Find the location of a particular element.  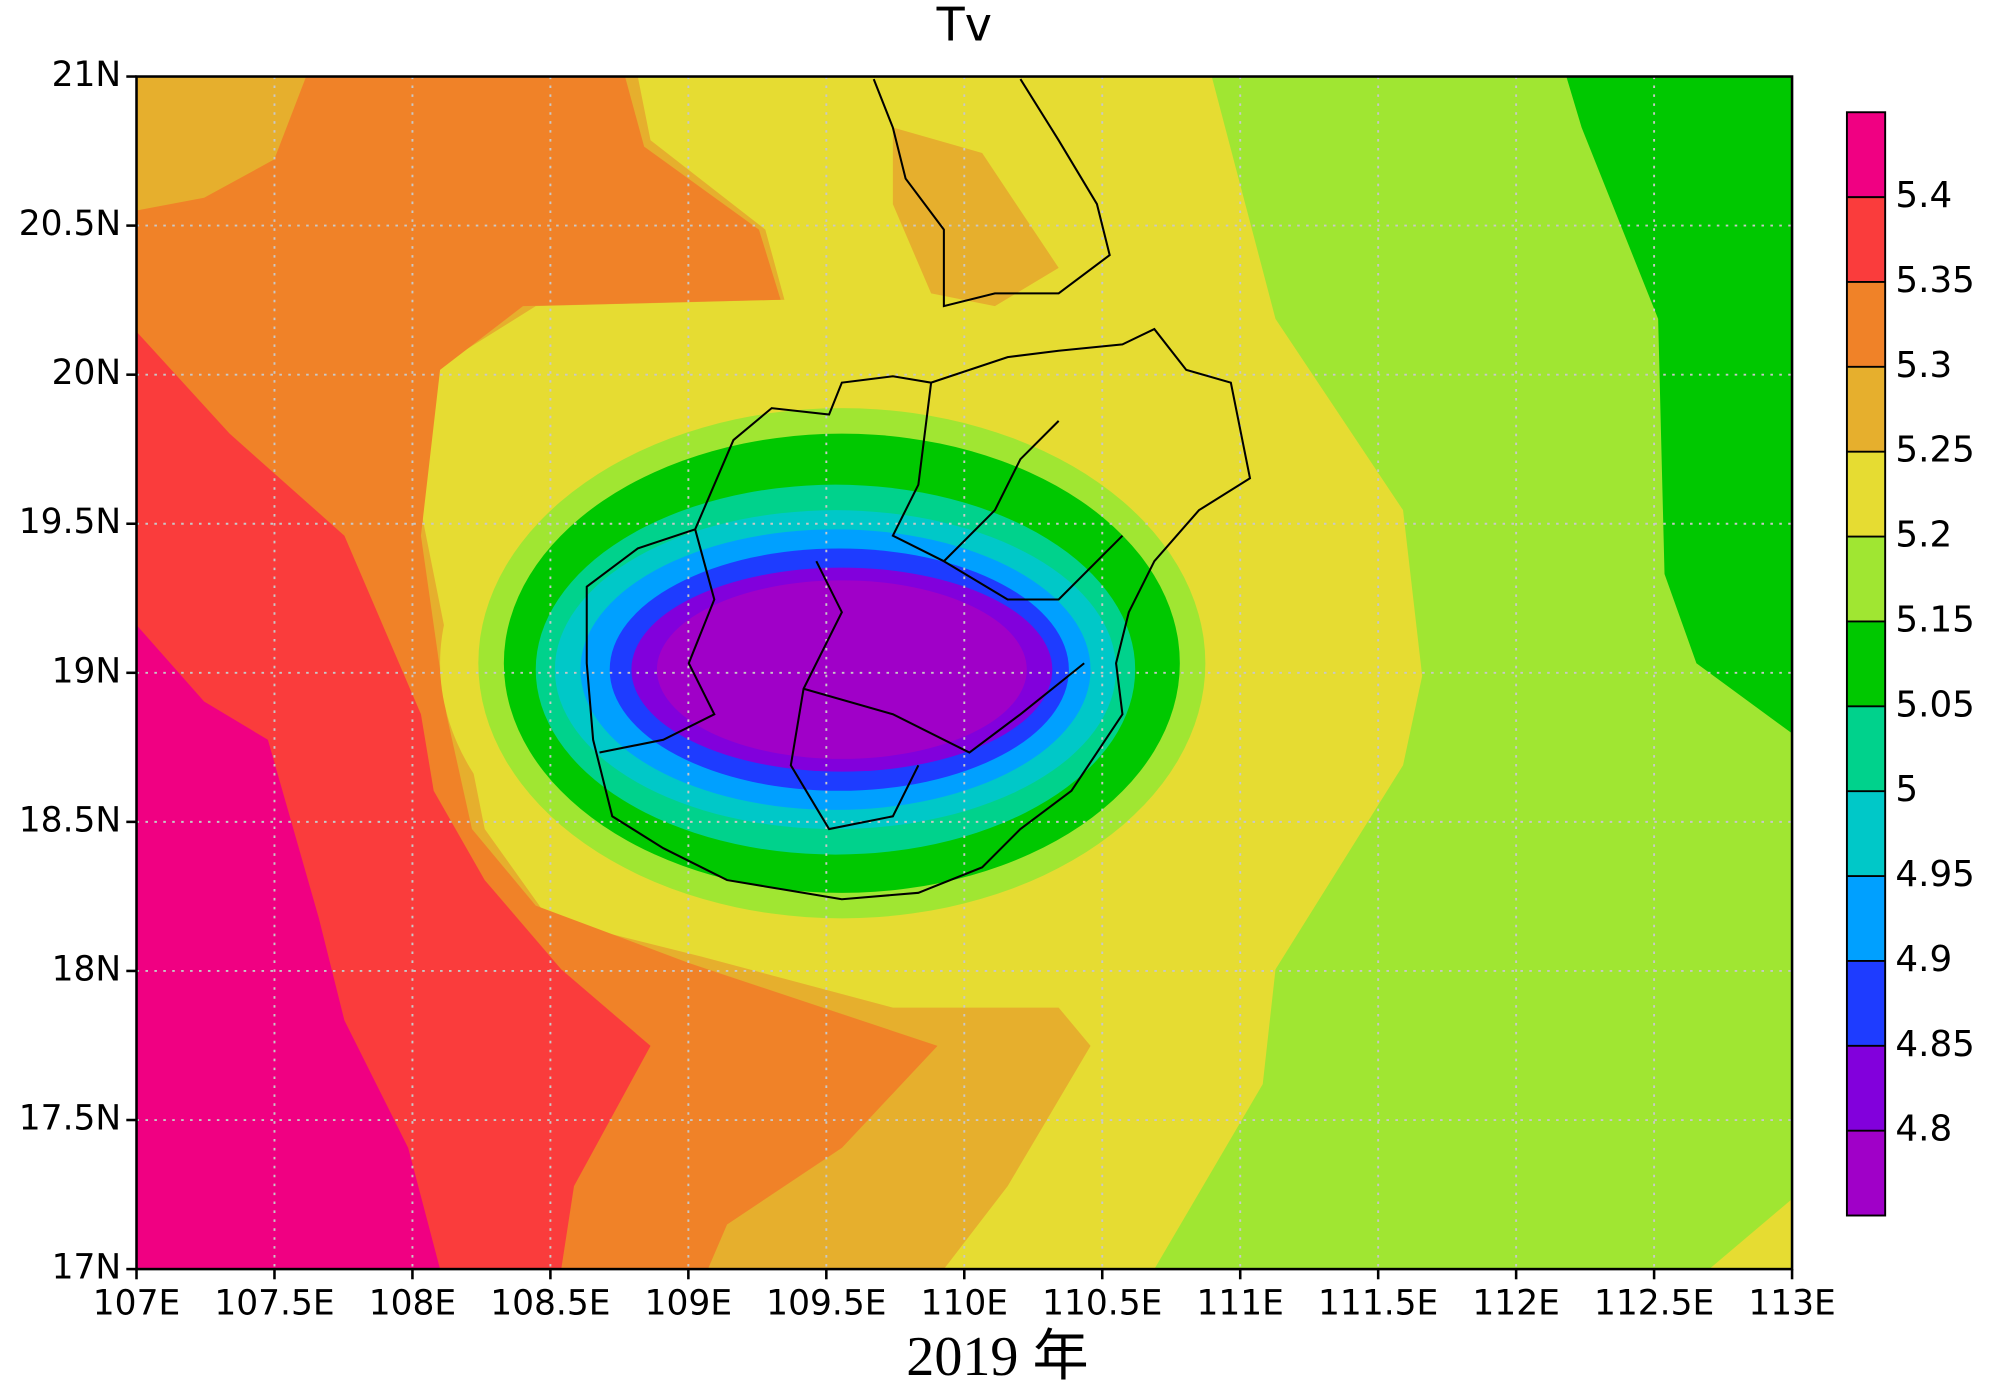

x-tick-label: 108E is located at coordinates (412, 1303).